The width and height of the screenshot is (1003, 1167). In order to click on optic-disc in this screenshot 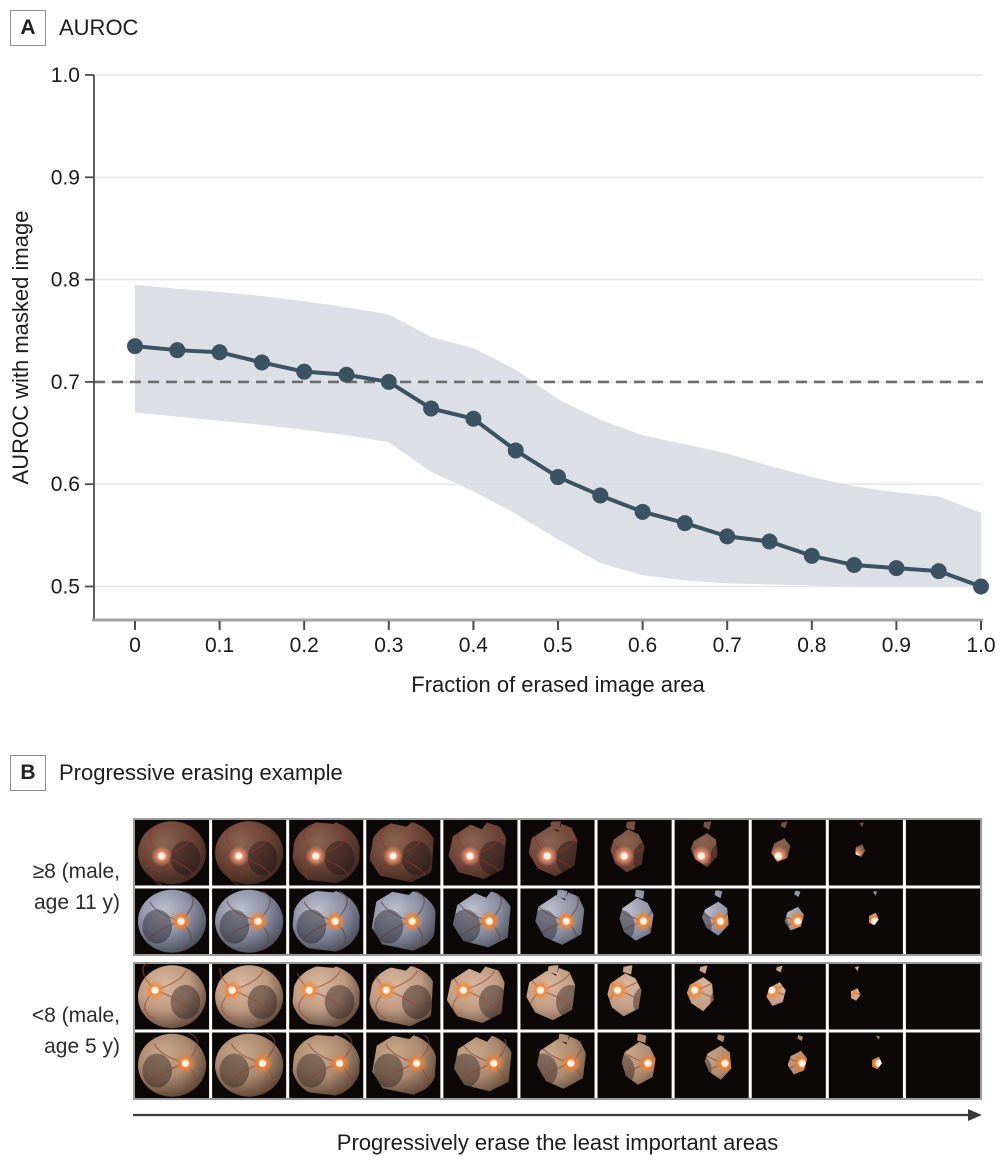, I will do `click(860, 851)`.